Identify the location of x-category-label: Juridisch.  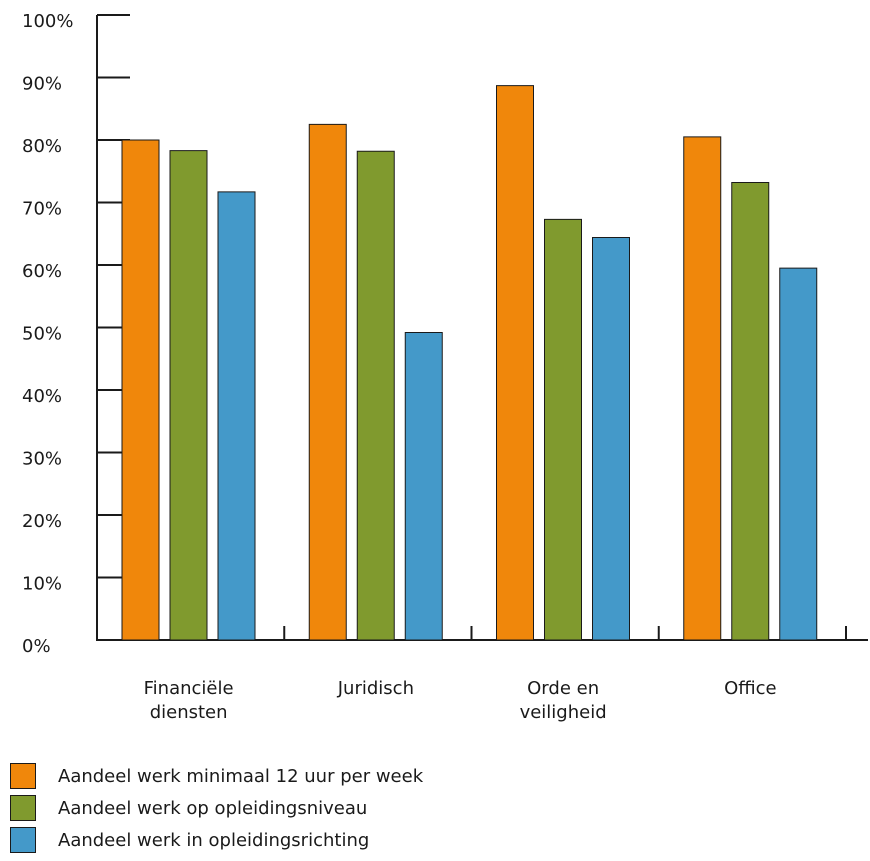
(375, 688).